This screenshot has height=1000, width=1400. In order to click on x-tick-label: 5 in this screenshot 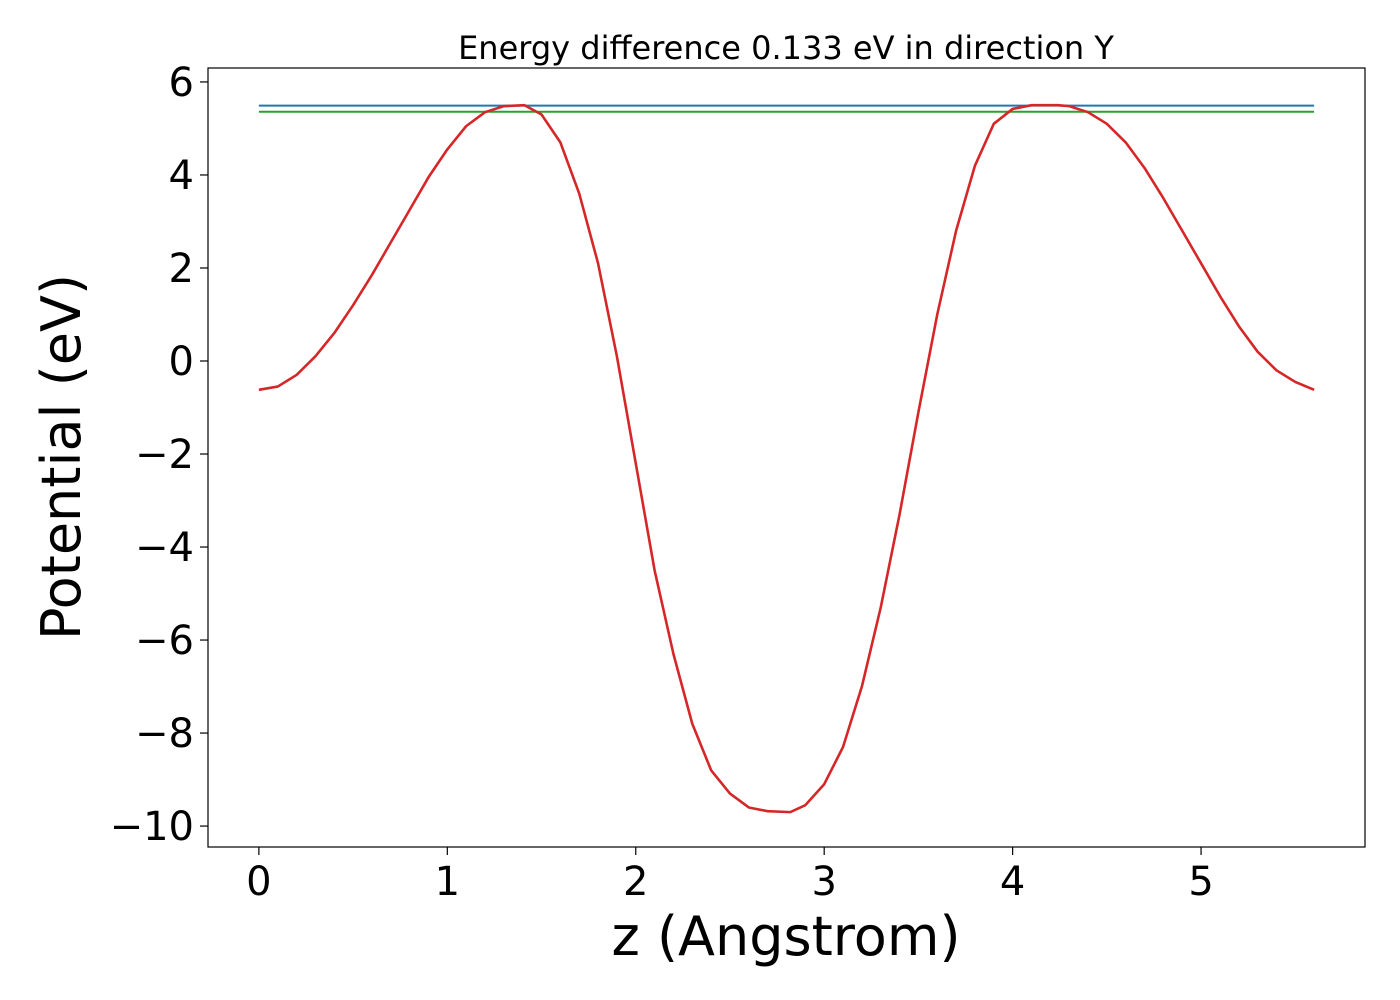, I will do `click(1200, 882)`.